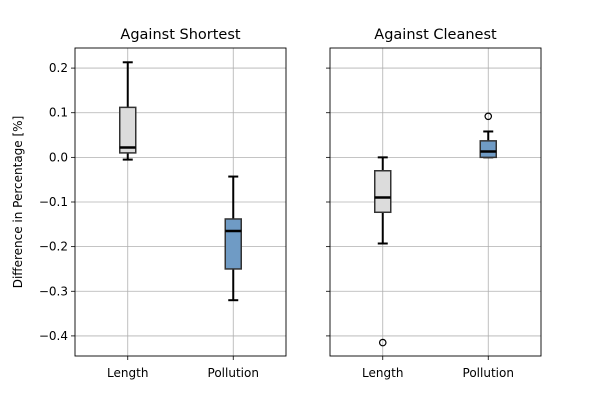  I want to click on y-tick-label: −0.4, so click(53, 336).